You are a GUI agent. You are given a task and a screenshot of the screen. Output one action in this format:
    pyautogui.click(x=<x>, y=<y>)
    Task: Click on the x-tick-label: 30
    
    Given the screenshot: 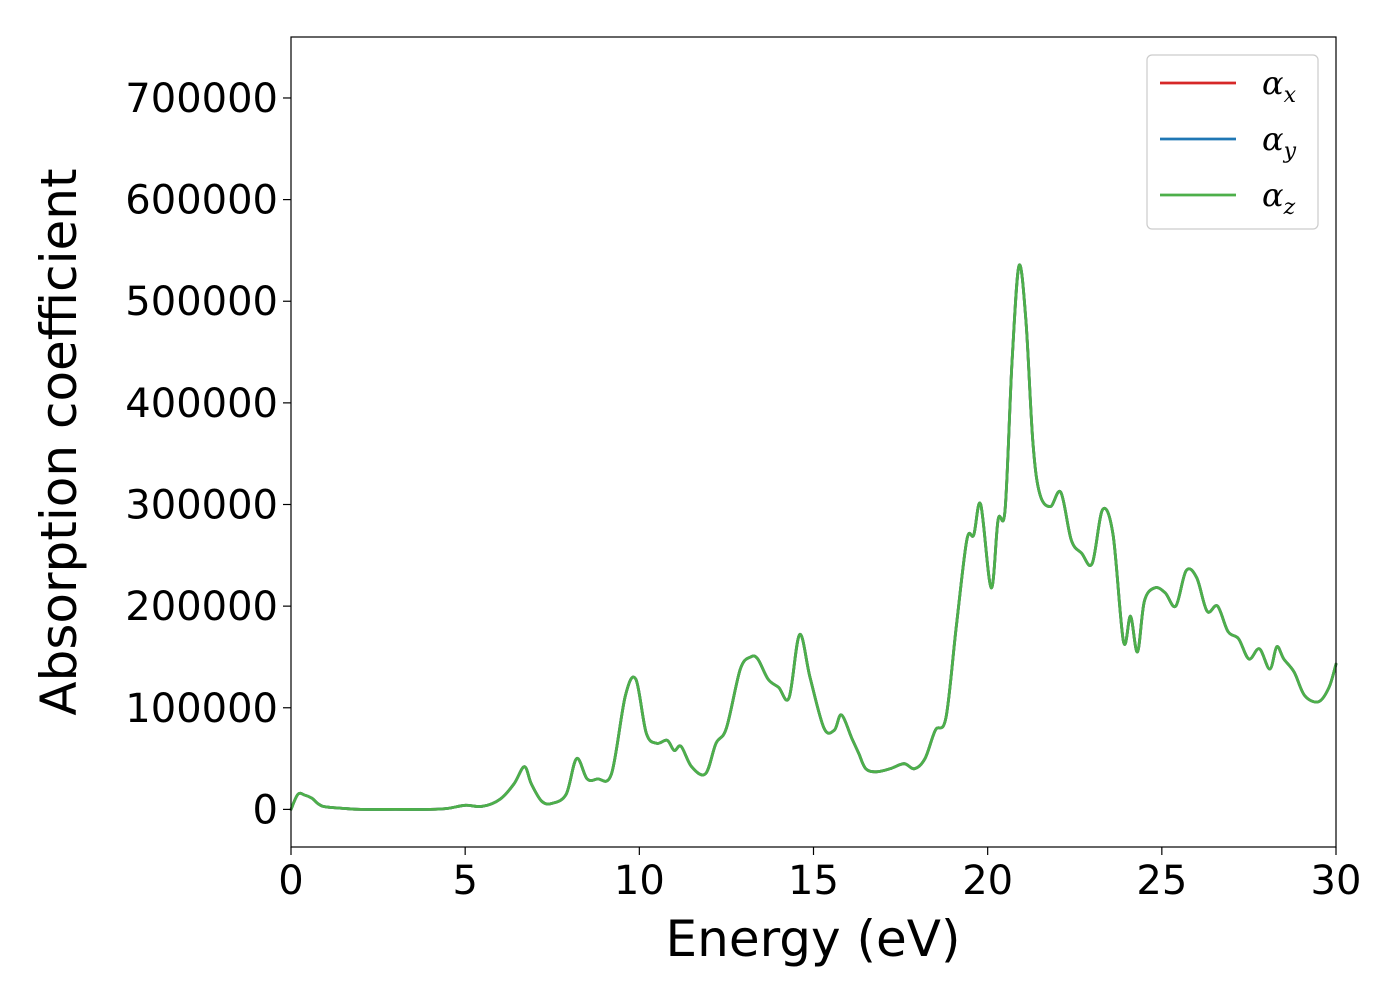 What is the action you would take?
    pyautogui.click(x=1336, y=881)
    